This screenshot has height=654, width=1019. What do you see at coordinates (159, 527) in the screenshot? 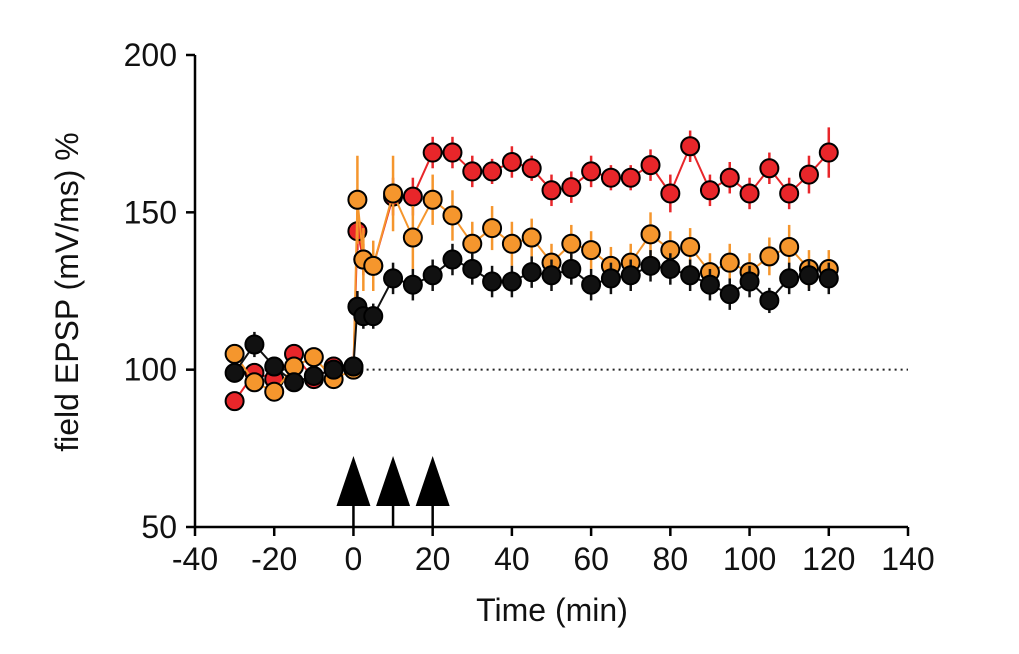
I see `y-tick-label: 50` at bounding box center [159, 527].